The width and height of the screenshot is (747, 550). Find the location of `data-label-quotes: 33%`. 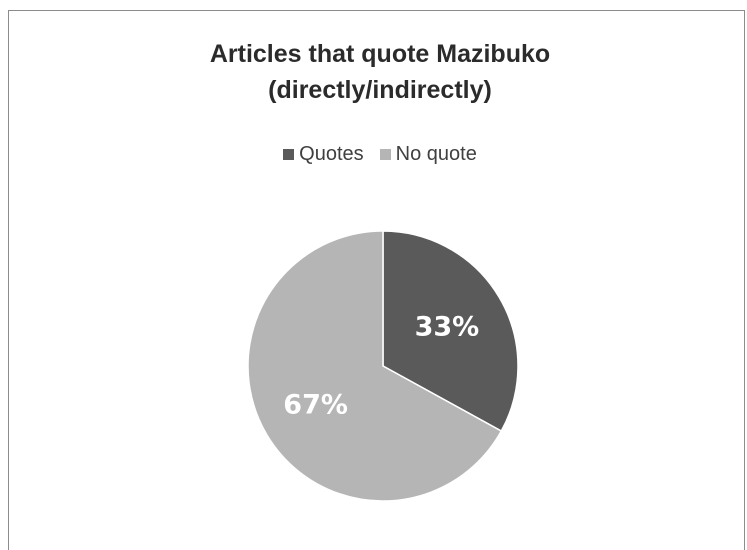

data-label-quotes: 33% is located at coordinates (447, 327).